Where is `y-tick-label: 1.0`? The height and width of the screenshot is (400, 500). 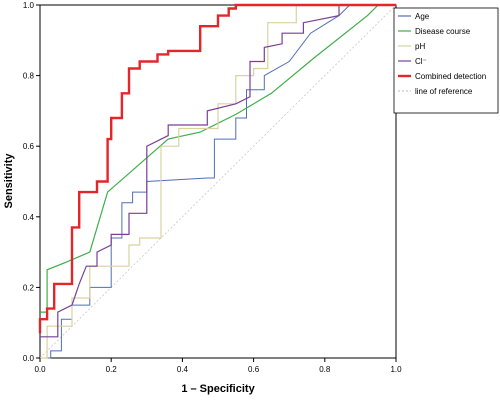
y-tick-label: 1.0 is located at coordinates (29, 5).